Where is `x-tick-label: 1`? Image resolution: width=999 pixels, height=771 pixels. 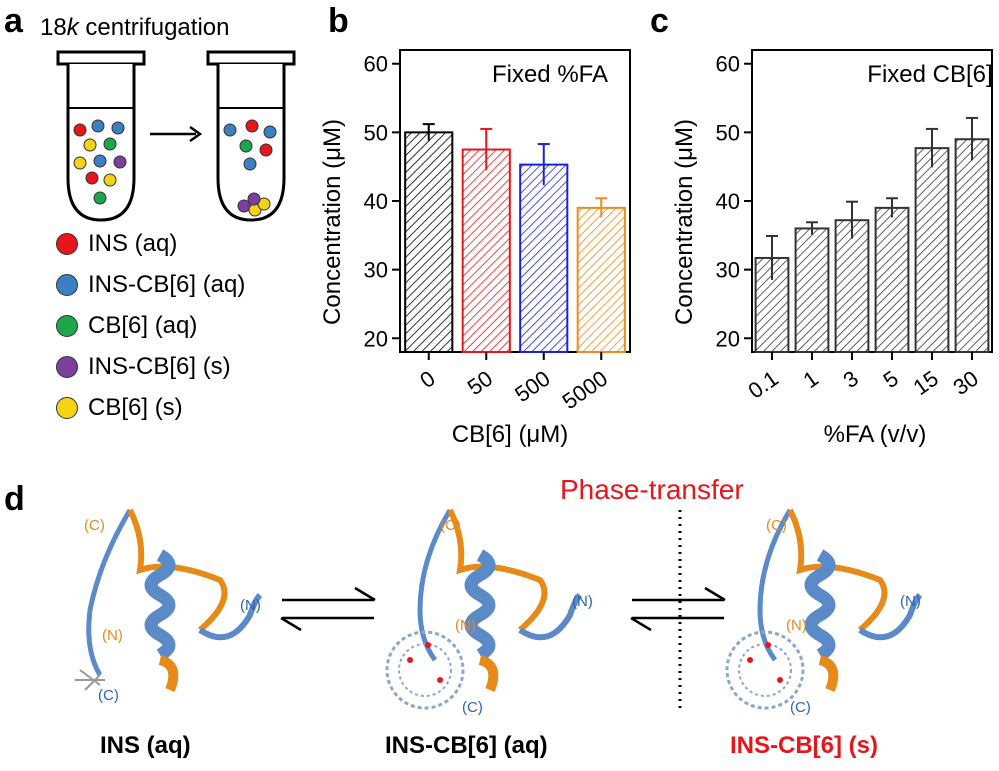 x-tick-label: 1 is located at coordinates (810, 380).